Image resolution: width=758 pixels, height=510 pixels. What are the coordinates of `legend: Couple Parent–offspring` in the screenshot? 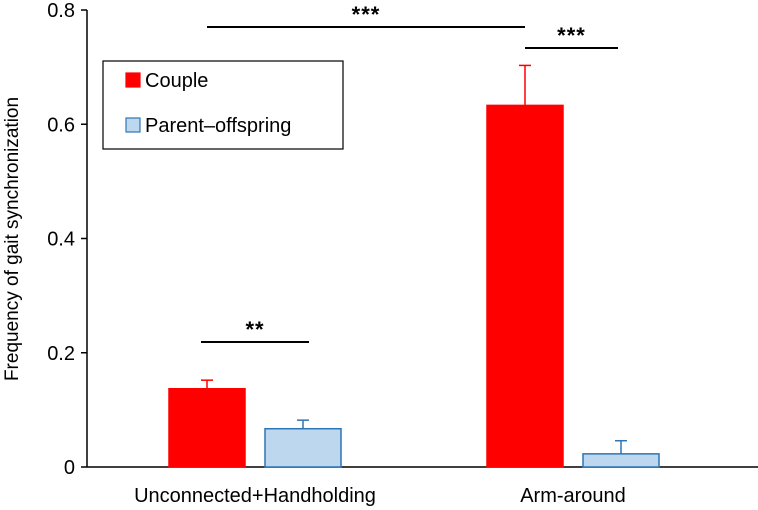 It's located at (223, 105).